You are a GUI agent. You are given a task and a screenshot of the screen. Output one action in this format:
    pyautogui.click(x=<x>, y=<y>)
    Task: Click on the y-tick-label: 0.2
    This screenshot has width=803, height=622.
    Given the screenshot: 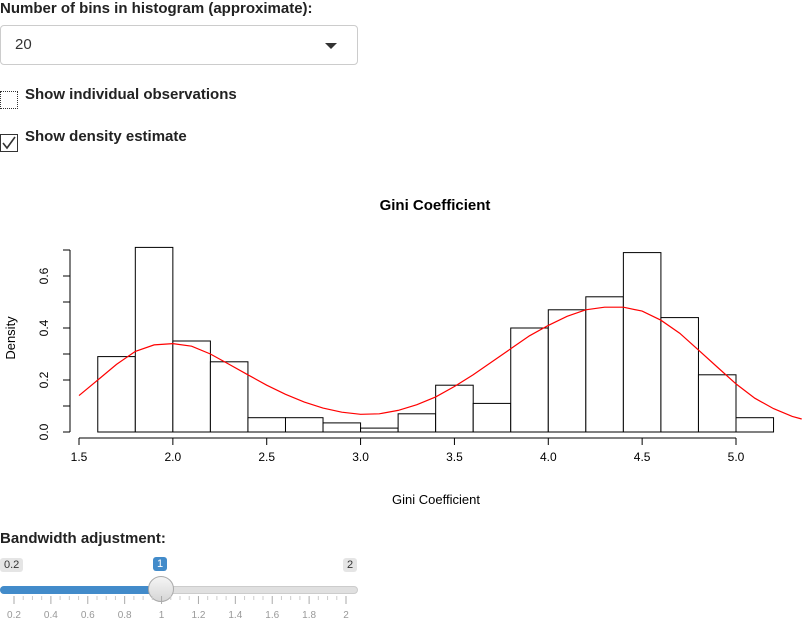 What is the action you would take?
    pyautogui.click(x=44, y=379)
    